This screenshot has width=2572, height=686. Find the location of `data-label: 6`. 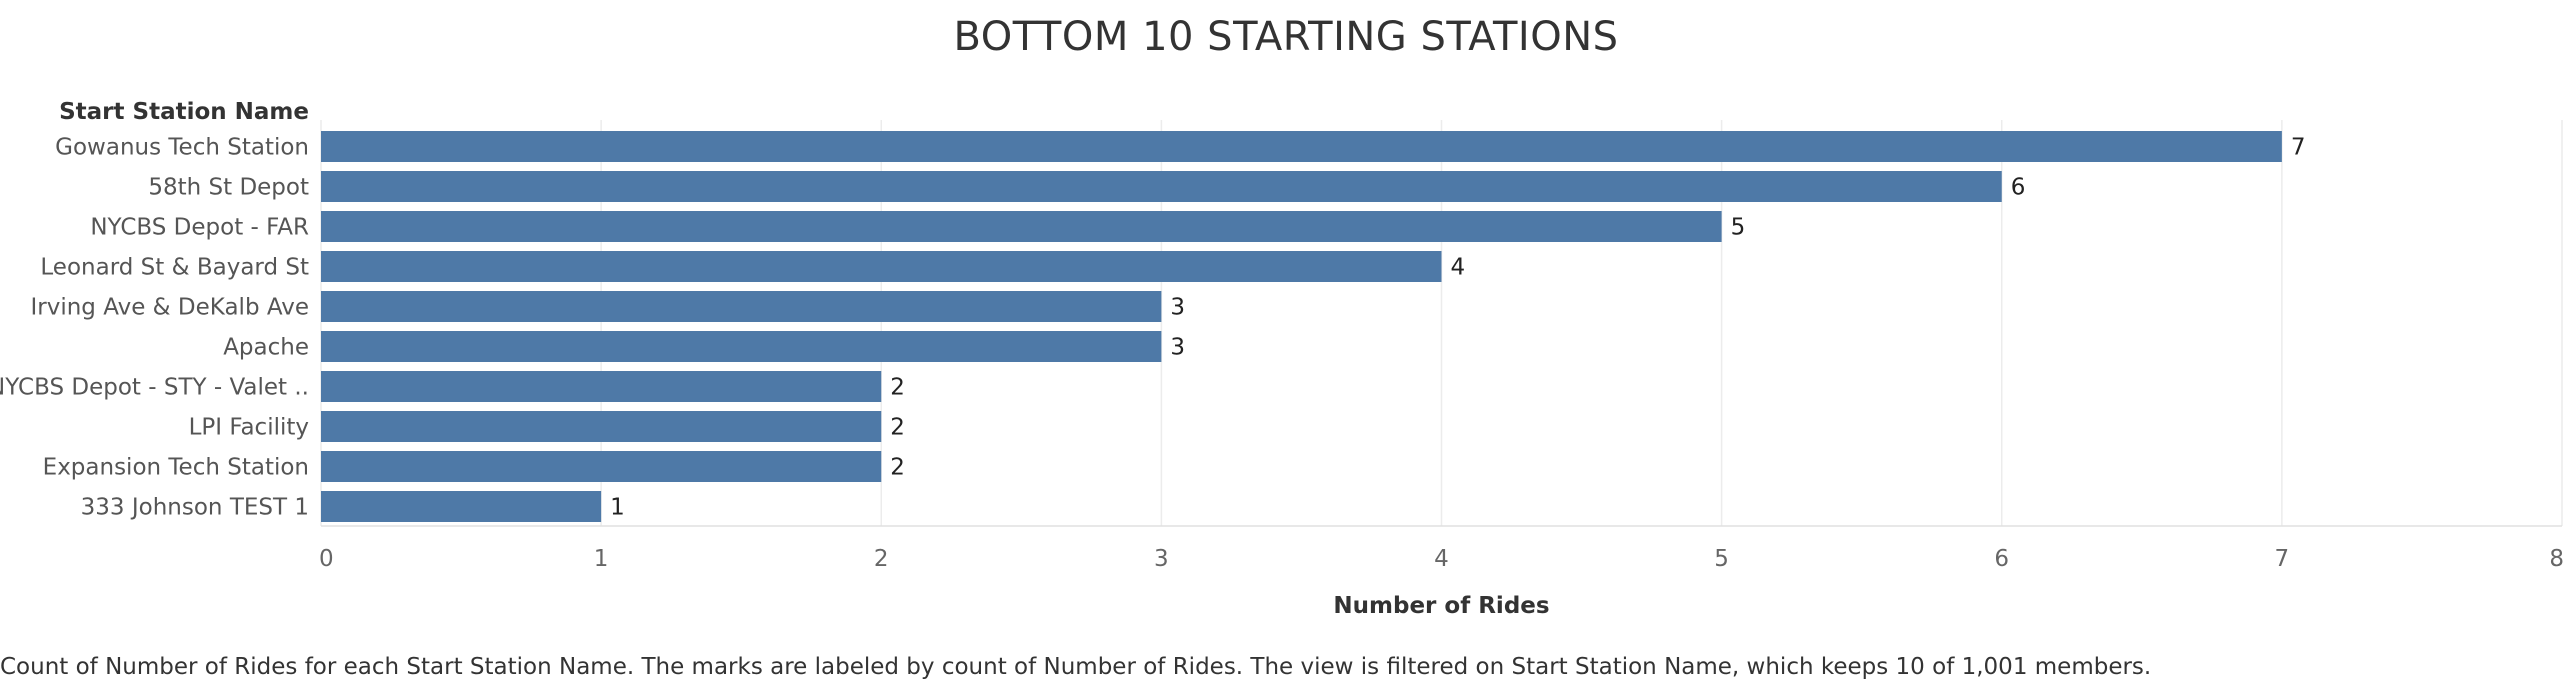

data-label: 6 is located at coordinates (2018, 188).